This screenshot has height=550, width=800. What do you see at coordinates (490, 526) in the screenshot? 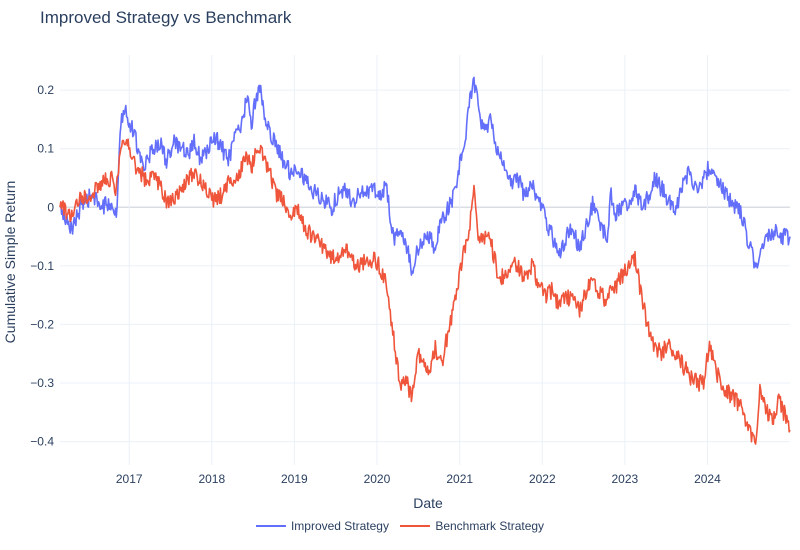
I see `legend-label-benchmark: Benchmark Strategy` at bounding box center [490, 526].